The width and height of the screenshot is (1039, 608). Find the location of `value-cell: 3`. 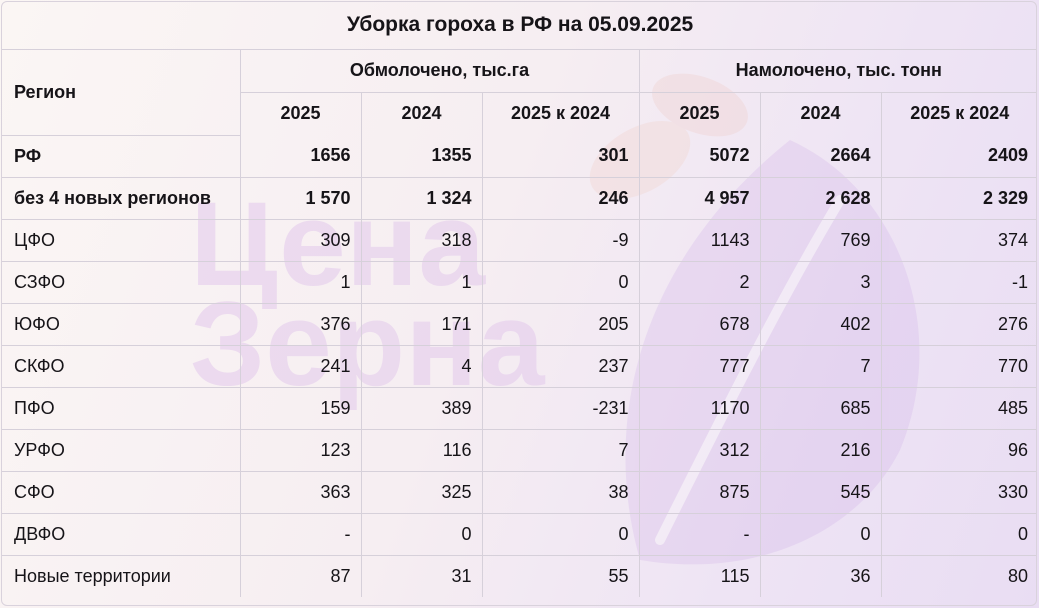

value-cell: 3 is located at coordinates (820, 282).